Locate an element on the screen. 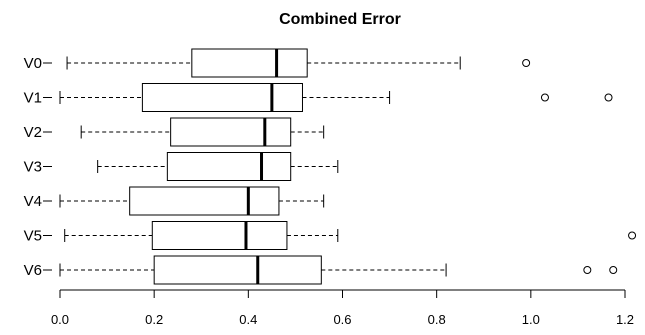 This screenshot has width=645, height=335. x-axis: 0.0 0.2 0.4 0.6 0.8 1.0 1.2 is located at coordinates (342, 308).